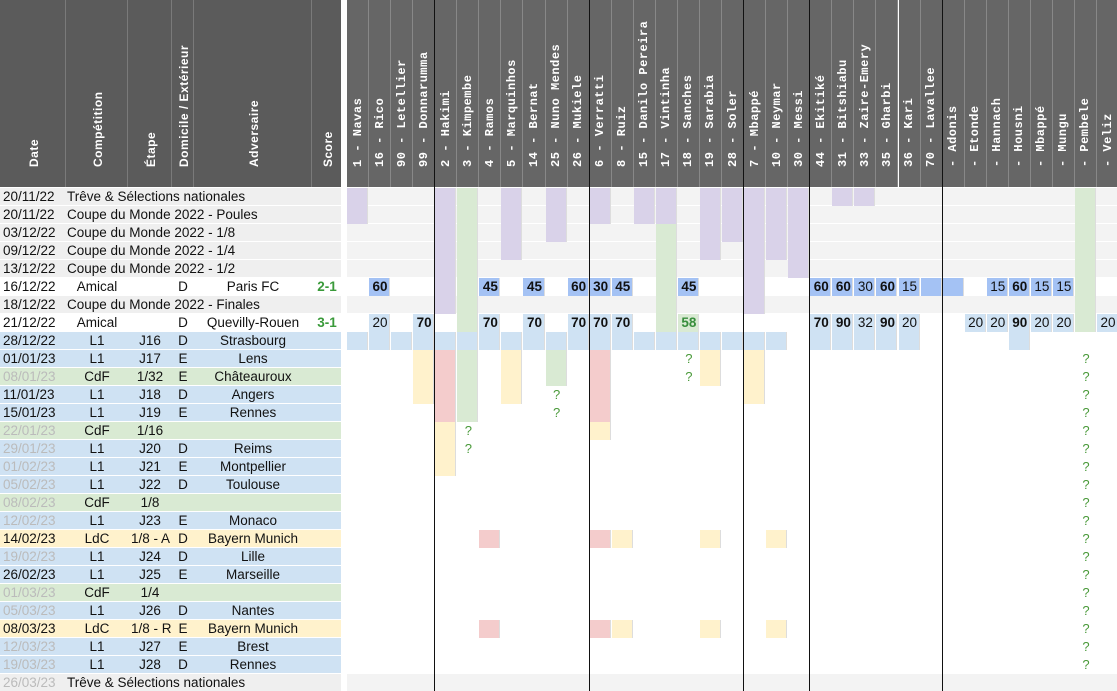 This screenshot has width=1117, height=691. I want to click on player-header: - Etonde, so click(975, 93).